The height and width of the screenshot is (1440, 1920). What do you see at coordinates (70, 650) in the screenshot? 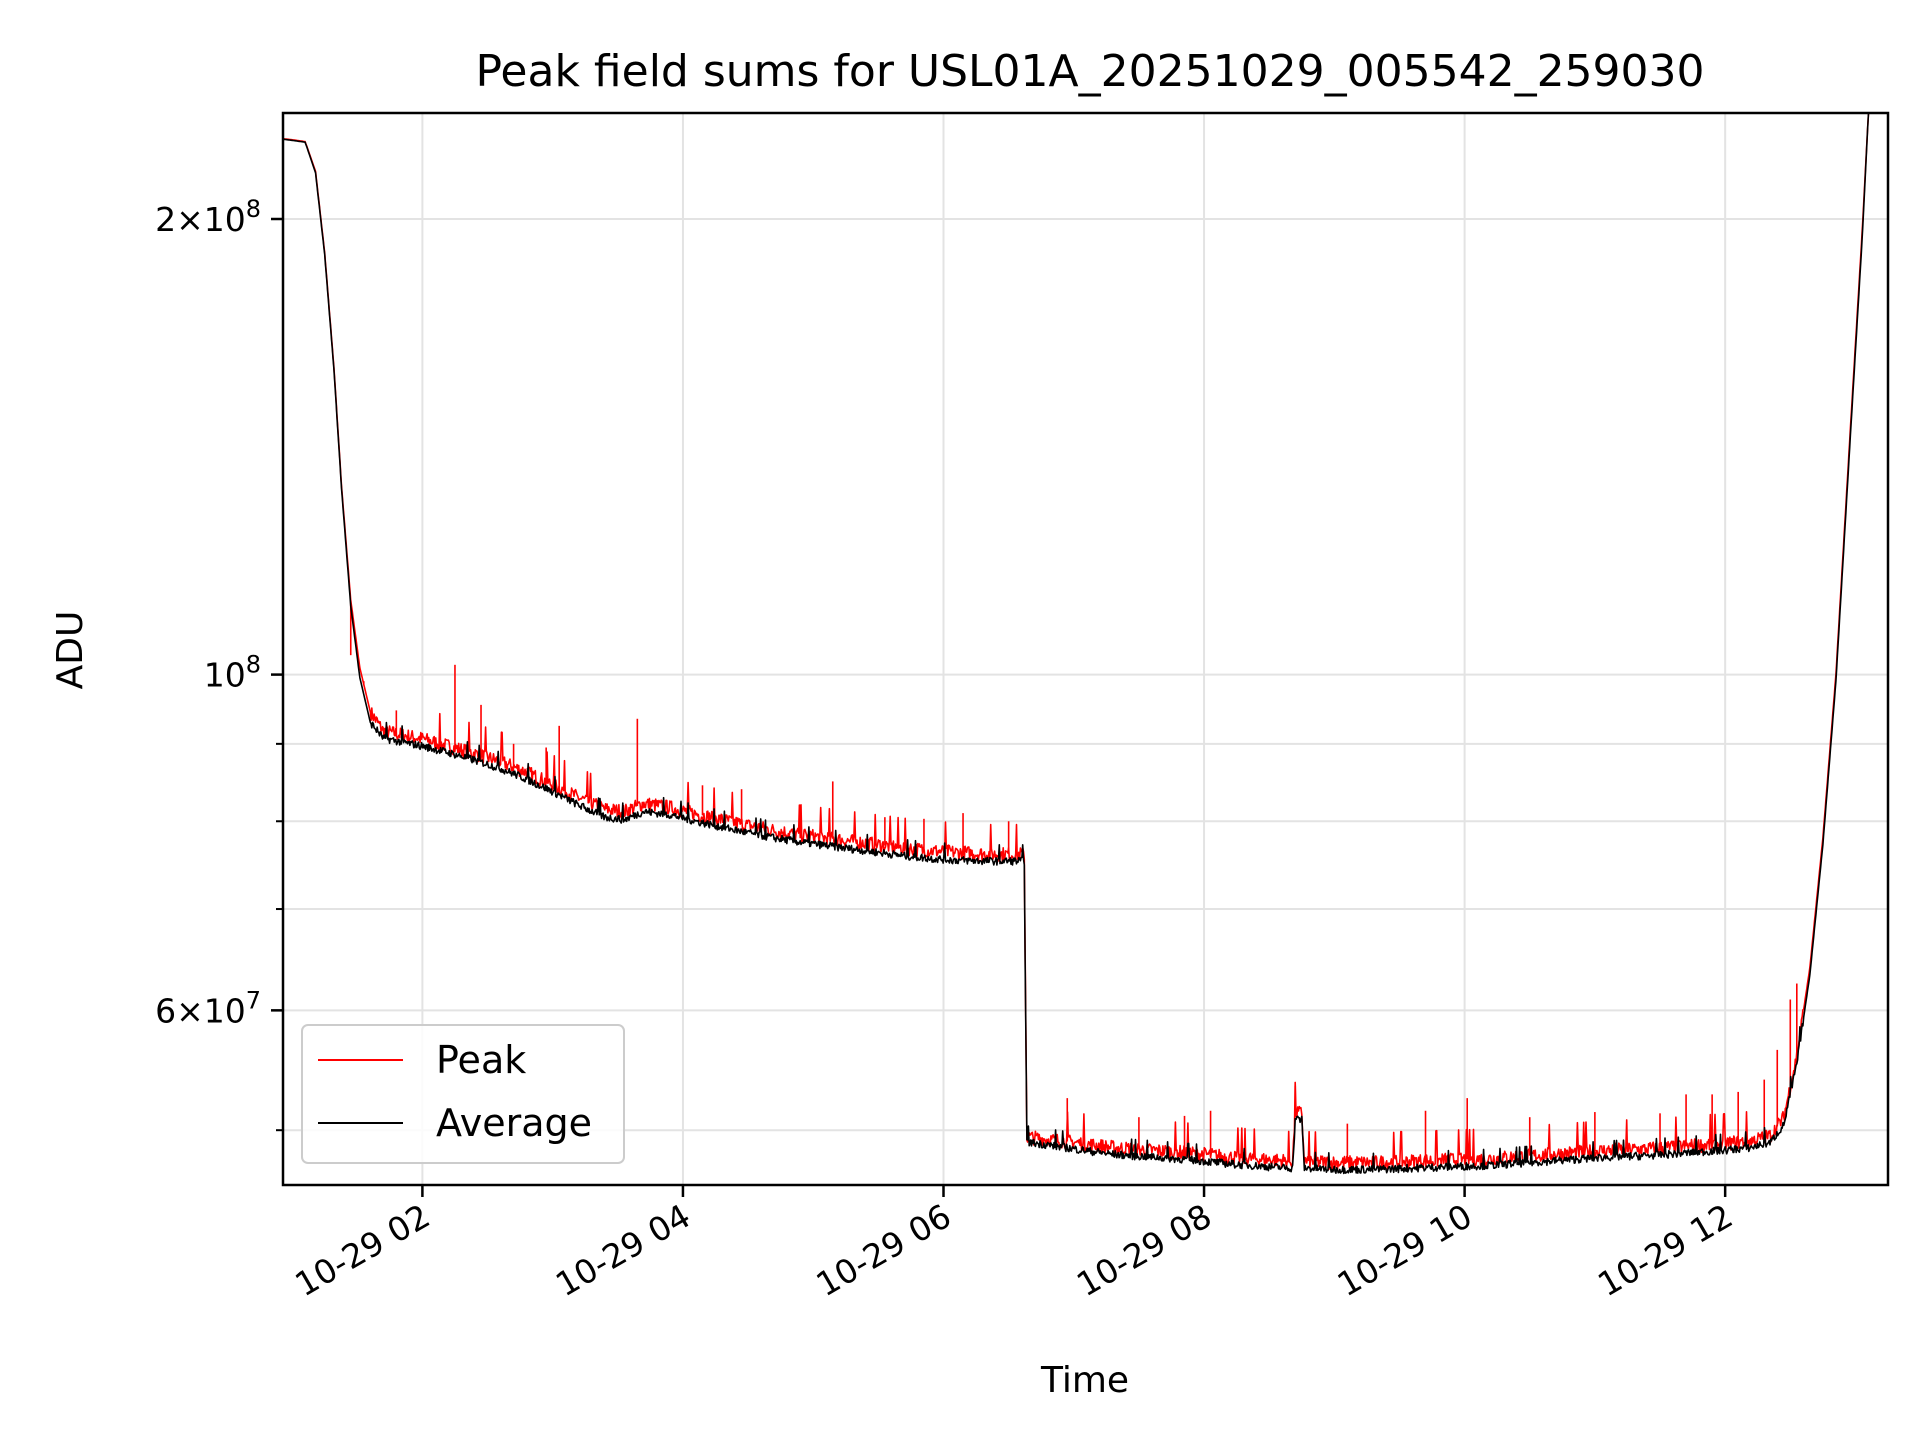
I see `y-axis-label: ADU` at bounding box center [70, 650].